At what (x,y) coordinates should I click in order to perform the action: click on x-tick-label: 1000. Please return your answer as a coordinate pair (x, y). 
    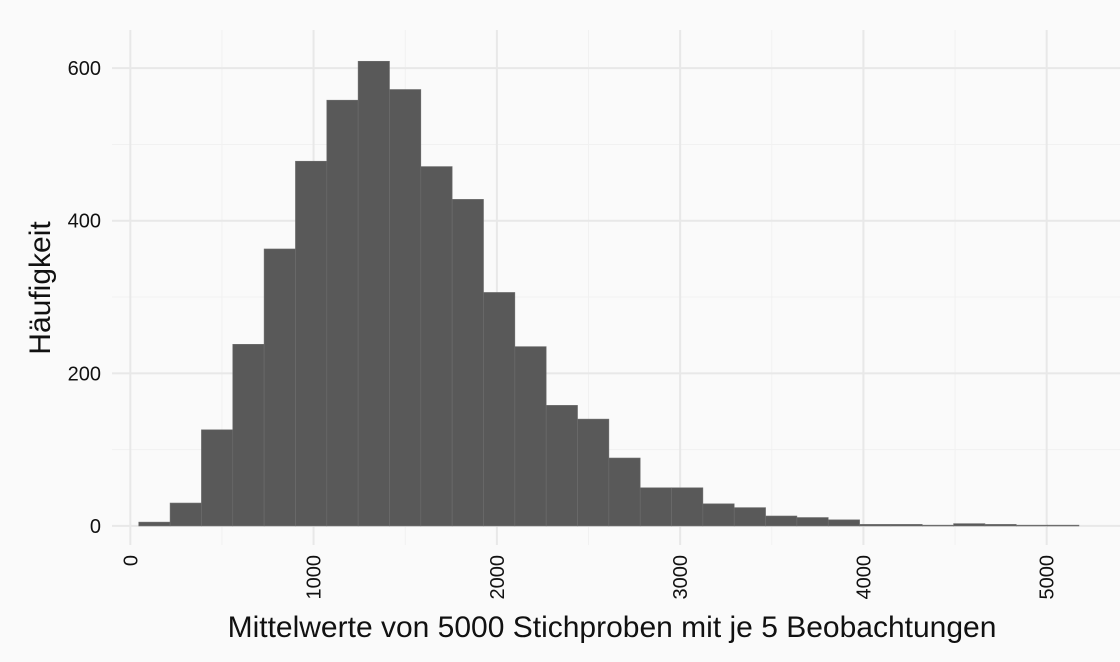
    Looking at the image, I should click on (315, 577).